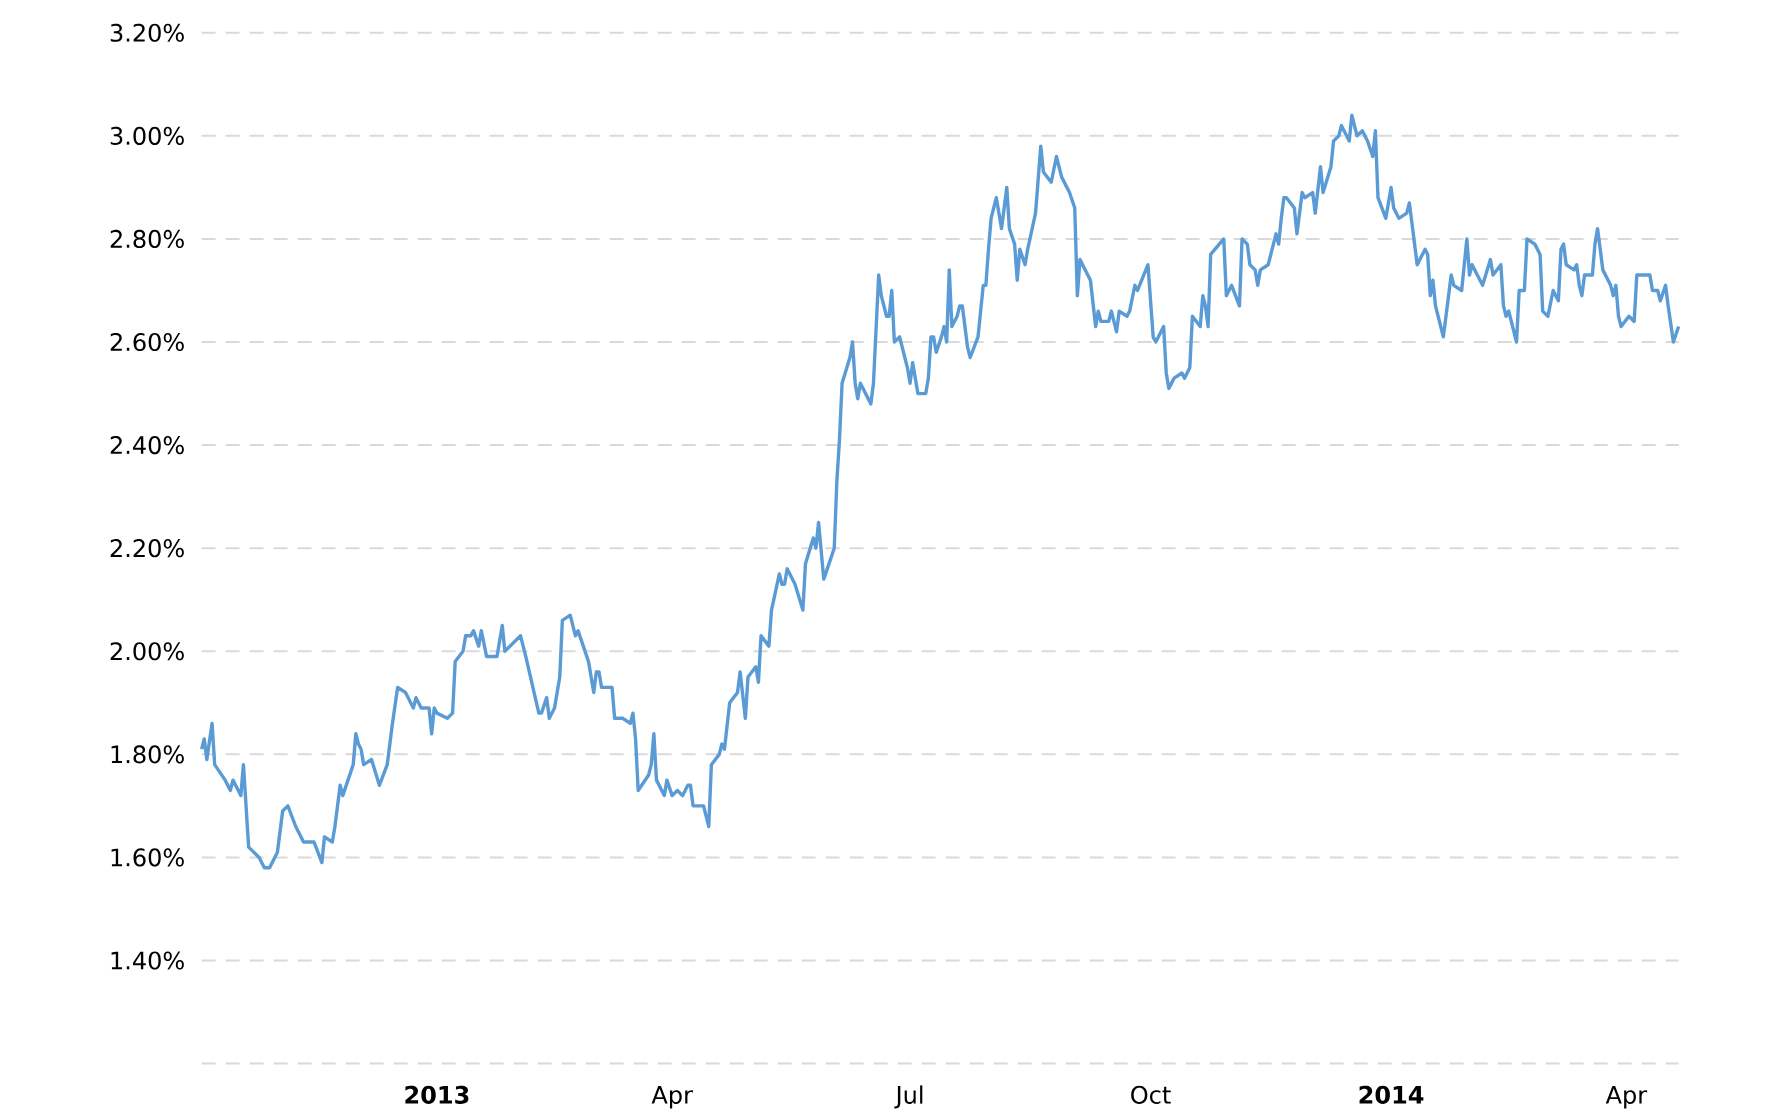  What do you see at coordinates (1391, 1094) in the screenshot?
I see `x-tick-label: 2014` at bounding box center [1391, 1094].